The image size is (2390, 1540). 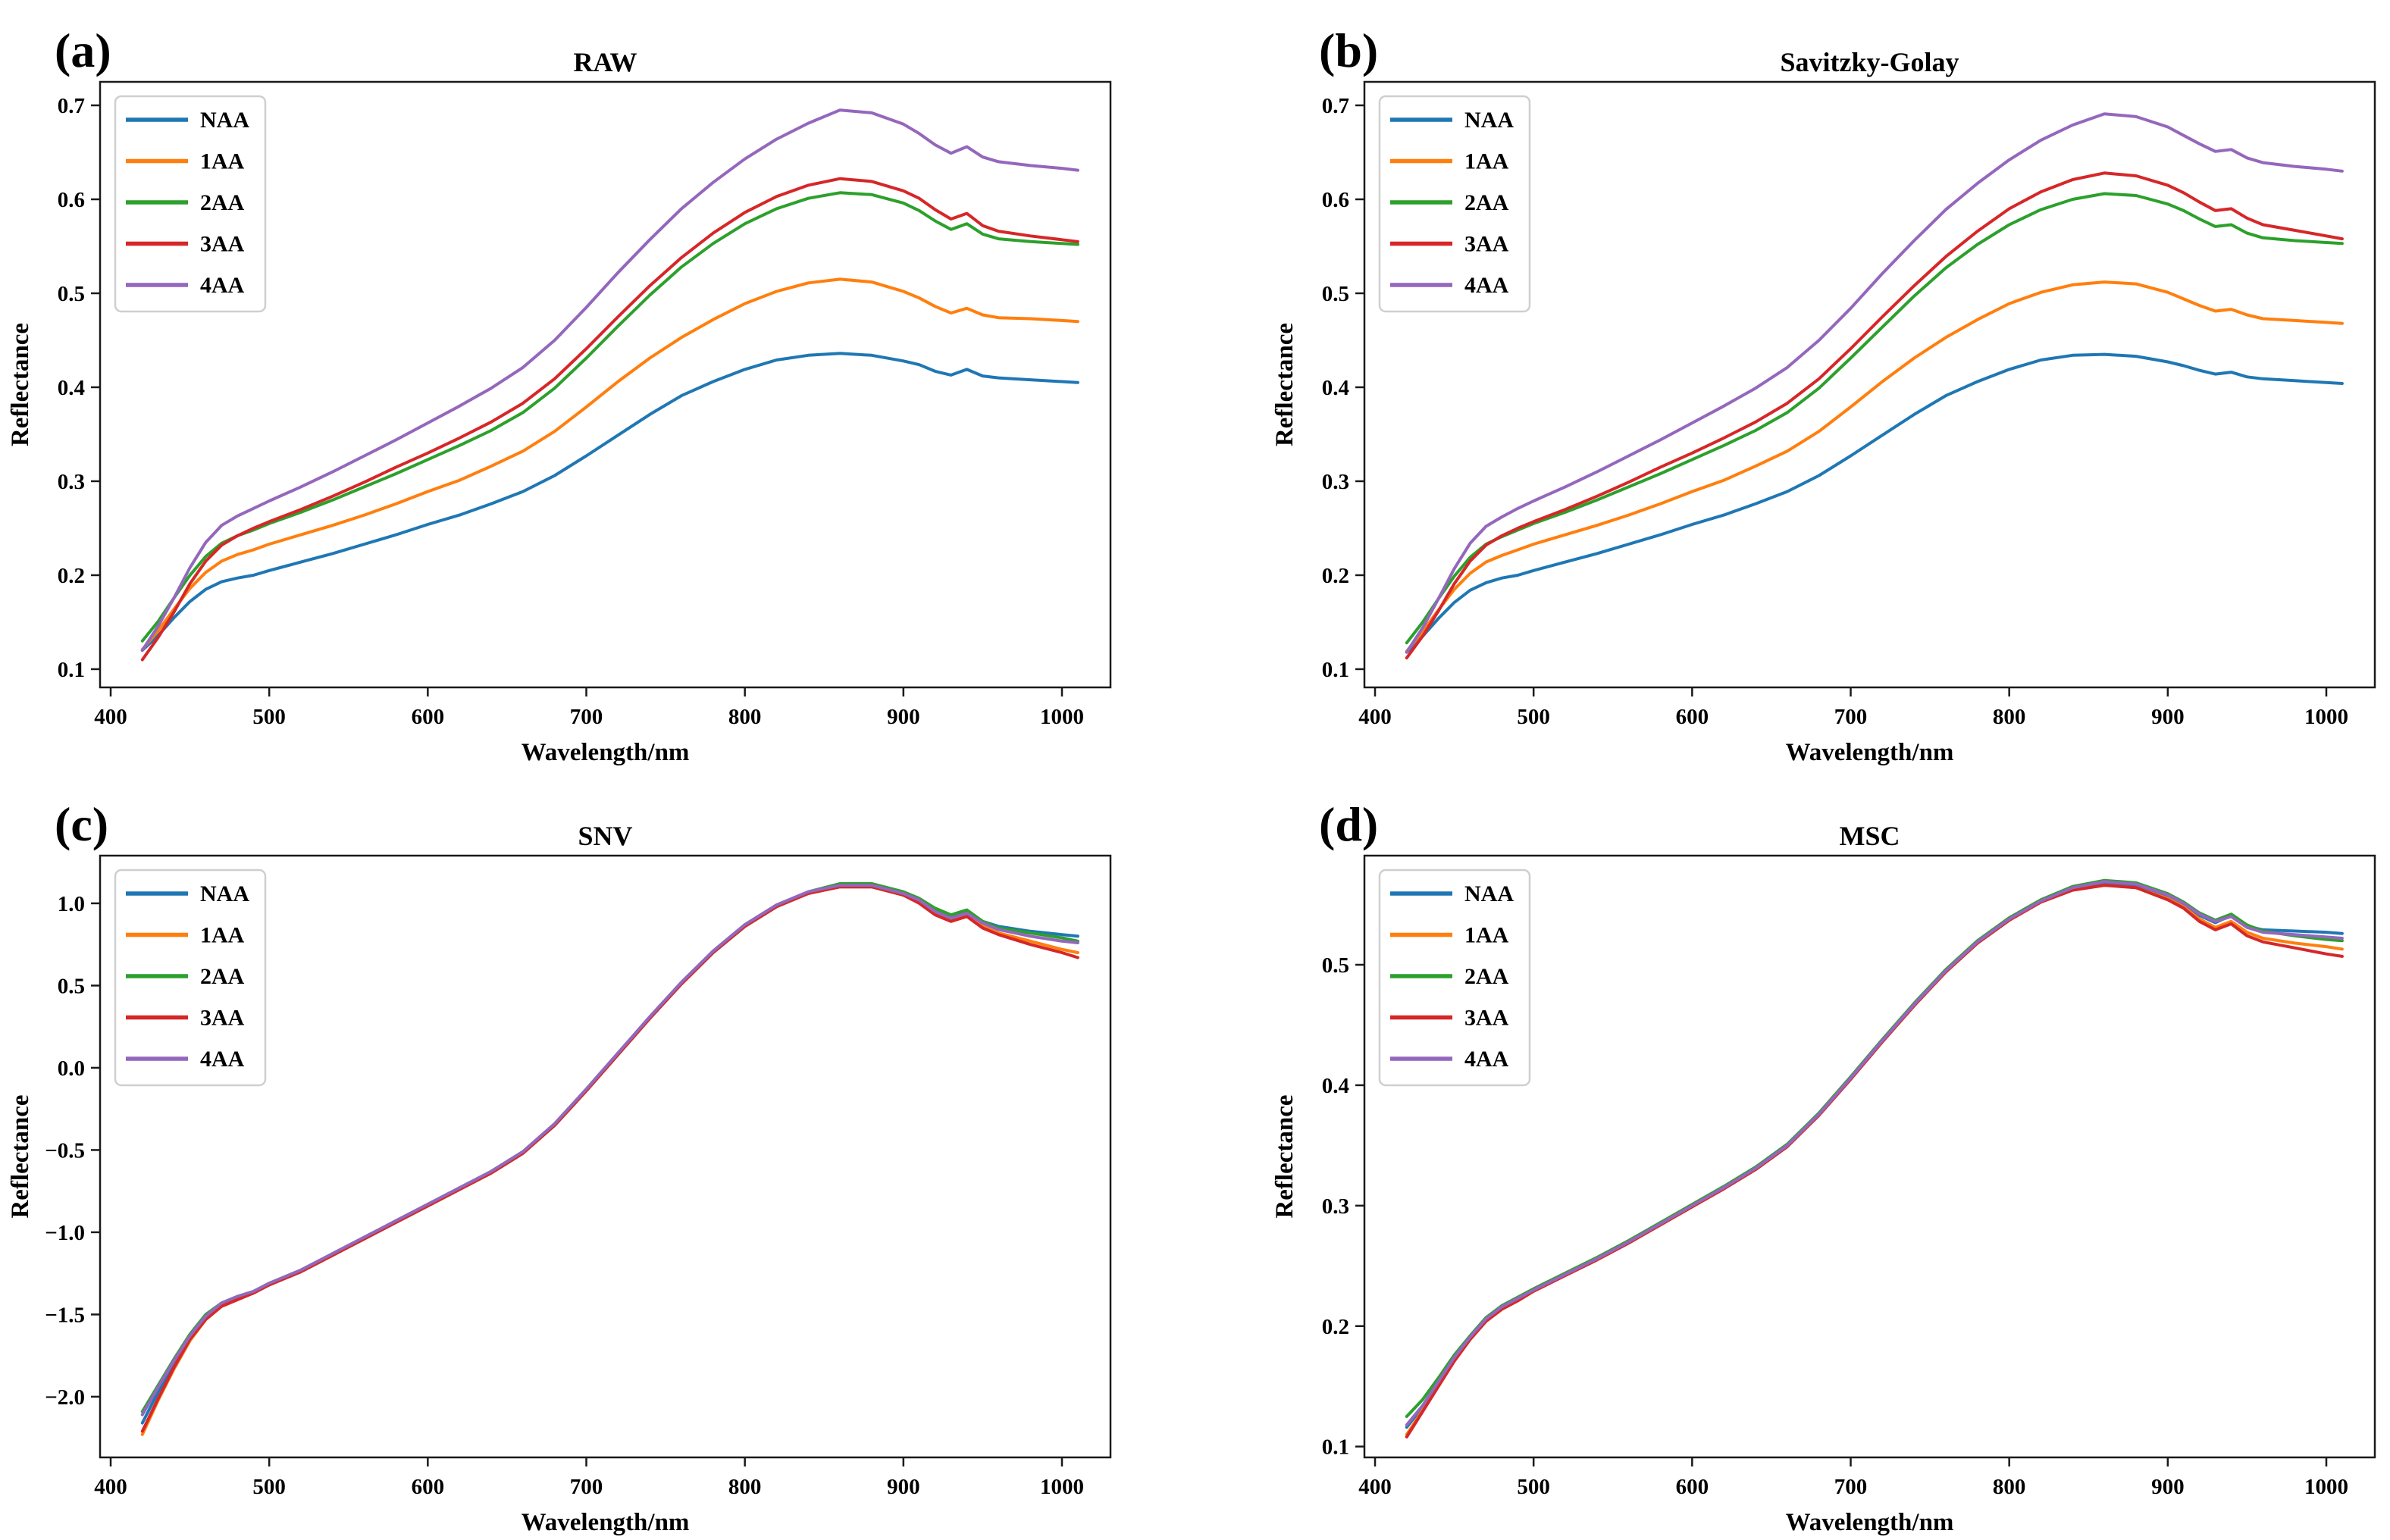 I want to click on panel-d-y-axis: 0.5 0.4 0.3 0.2 0.1, so click(x=1343, y=1206).